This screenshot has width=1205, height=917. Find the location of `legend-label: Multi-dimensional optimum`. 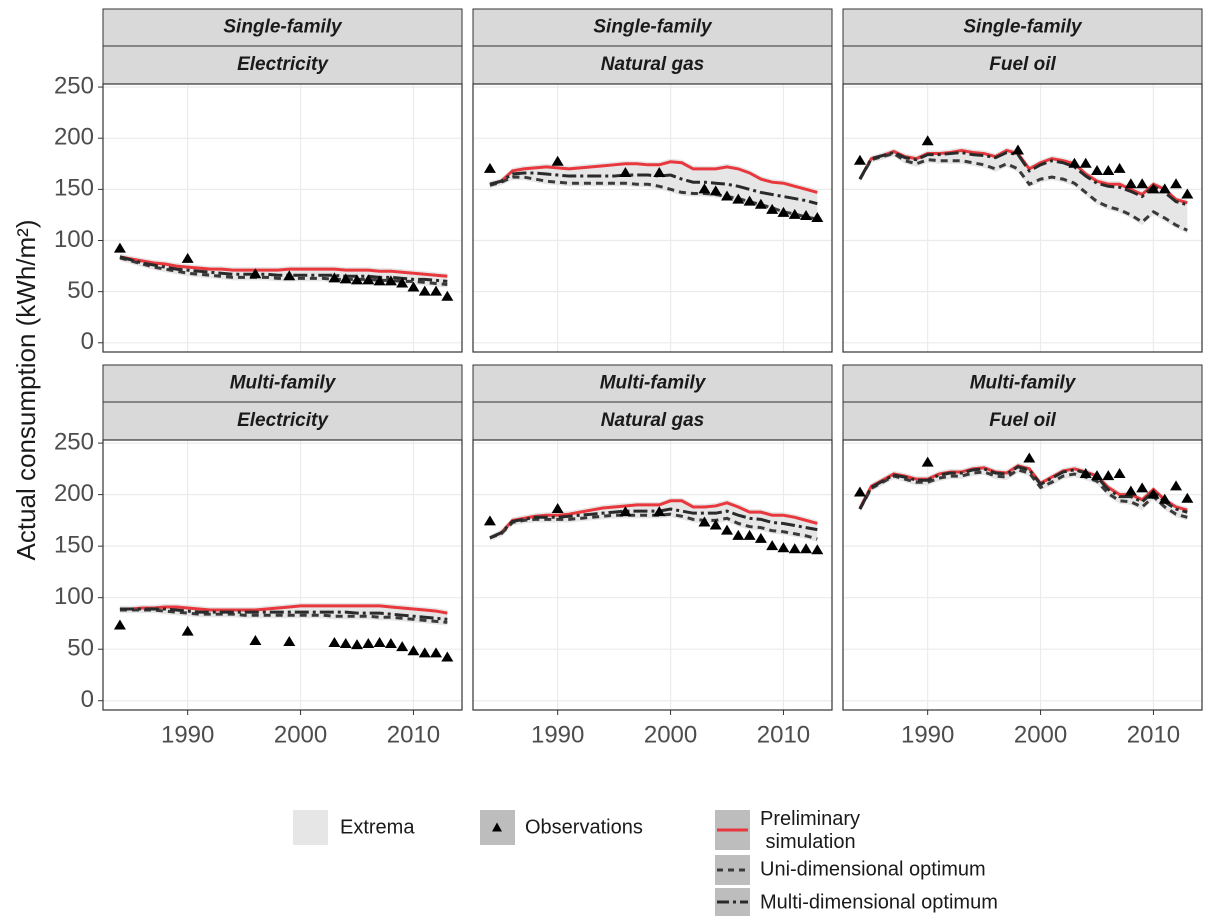

legend-label: Multi-dimensional optimum is located at coordinates (879, 902).